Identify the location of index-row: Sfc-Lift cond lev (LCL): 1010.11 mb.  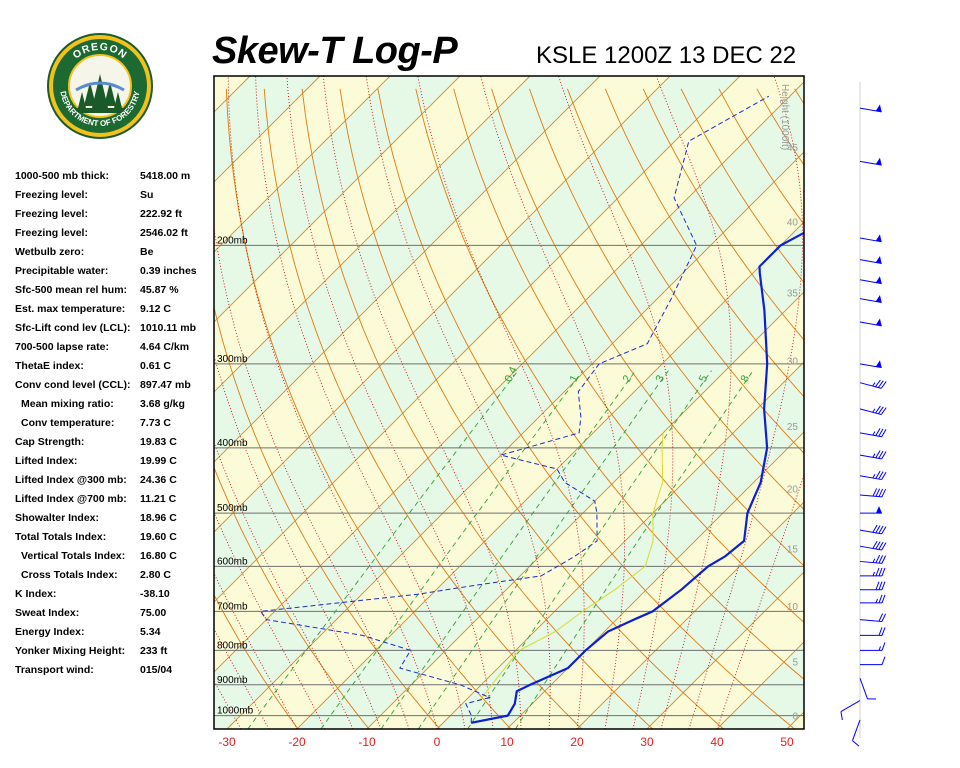
(115, 329).